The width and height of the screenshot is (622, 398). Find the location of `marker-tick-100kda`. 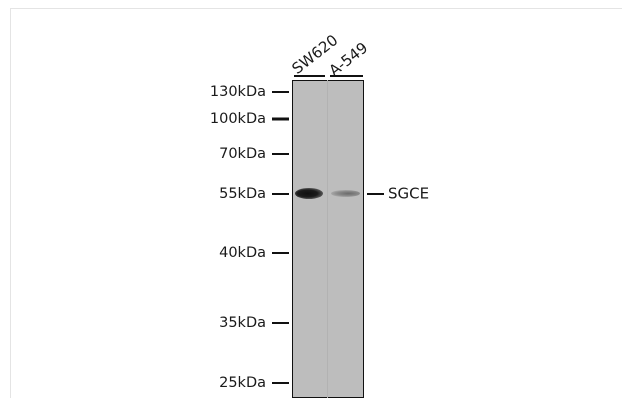

marker-tick-100kda is located at coordinates (280, 119).